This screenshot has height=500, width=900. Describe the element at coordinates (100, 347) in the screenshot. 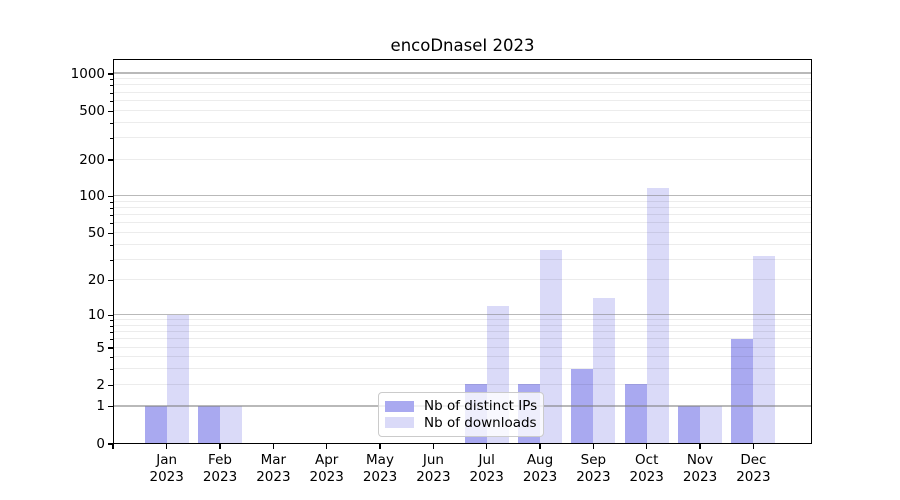

I see `y-axis-tick-label: 5` at that location.